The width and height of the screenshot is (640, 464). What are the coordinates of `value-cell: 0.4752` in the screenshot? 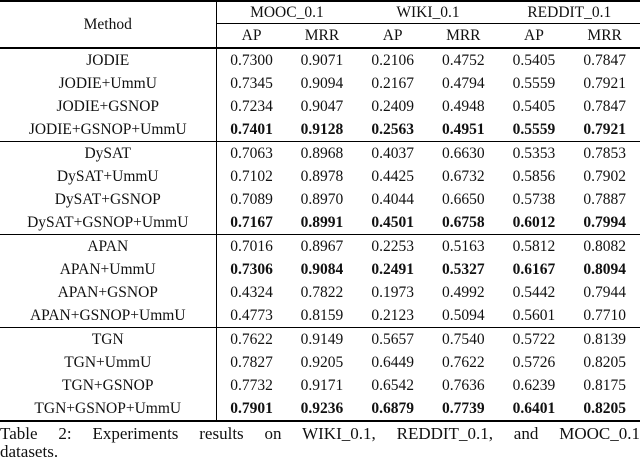 It's located at (463, 60).